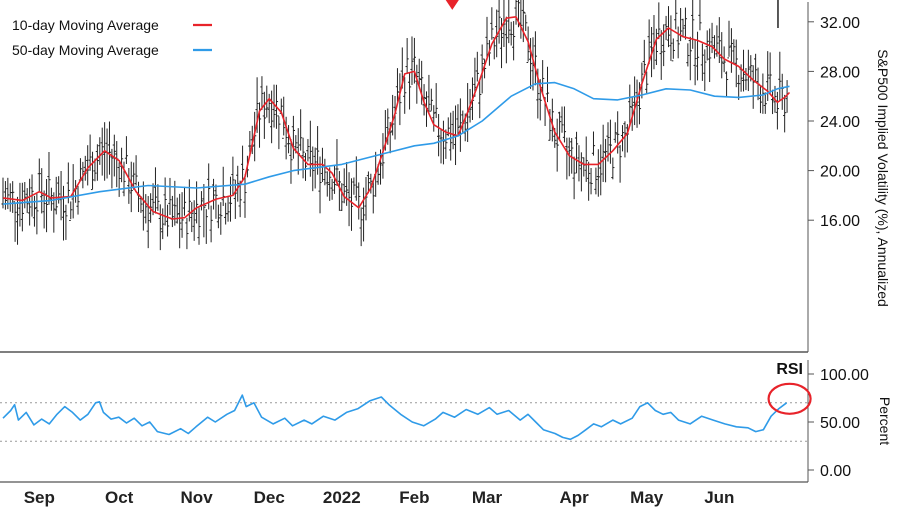  What do you see at coordinates (840, 423) in the screenshot?
I see `rsi-tick-label: 50.00` at bounding box center [840, 423].